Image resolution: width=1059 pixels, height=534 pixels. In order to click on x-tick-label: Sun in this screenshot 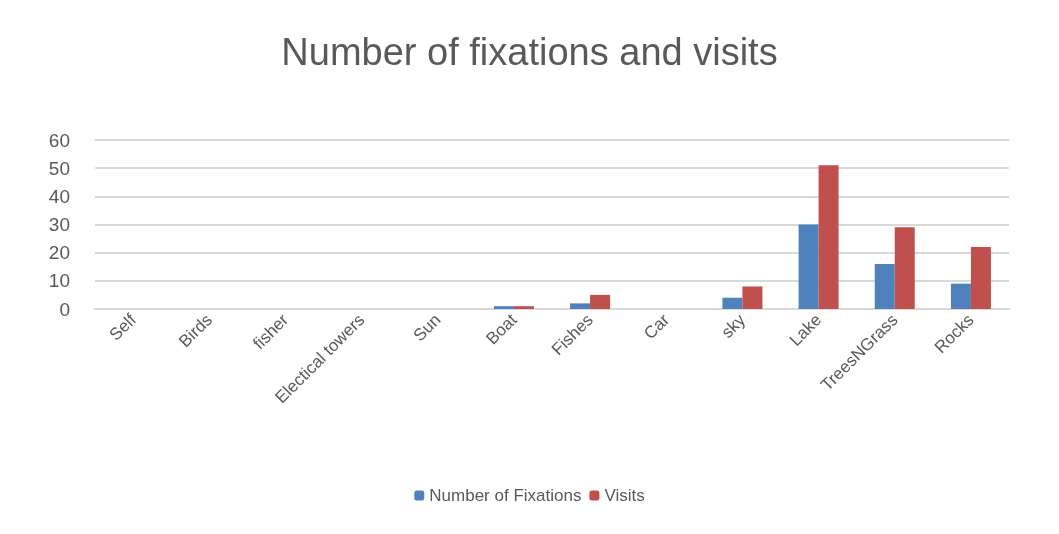, I will do `click(427, 328)`.